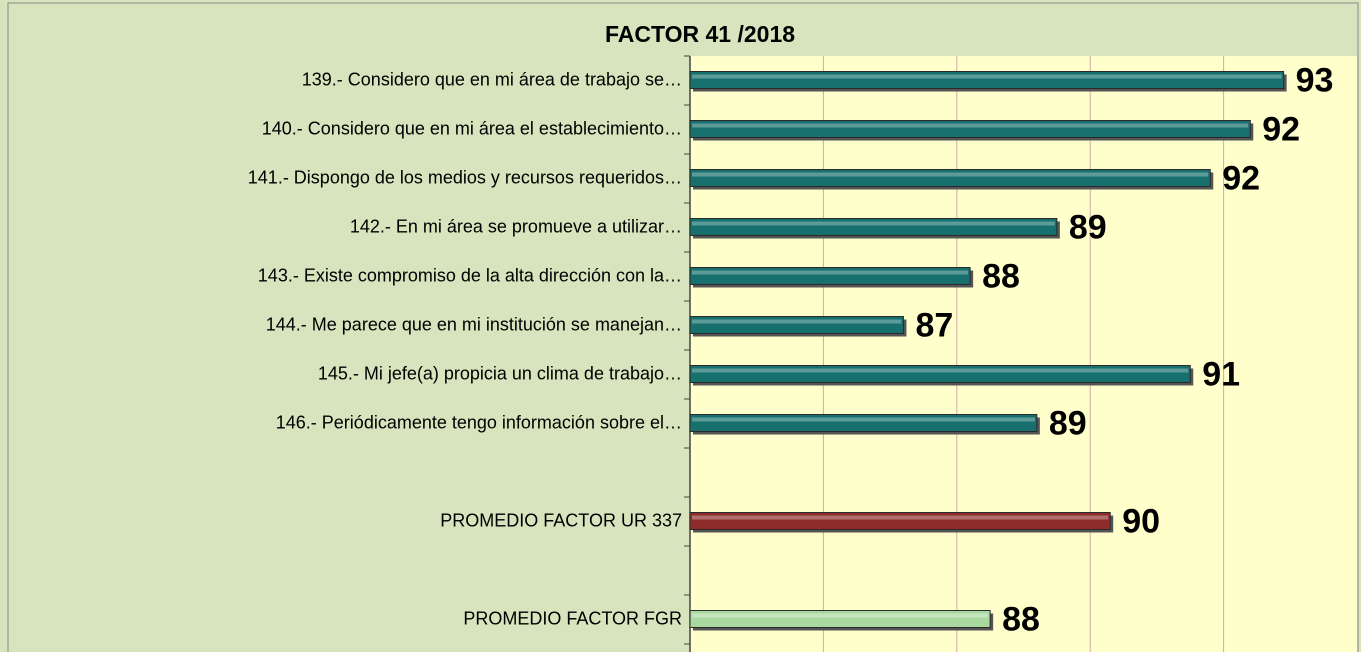 The height and width of the screenshot is (652, 1361). Describe the element at coordinates (561, 520) in the screenshot. I see `y-tick-label: PROMEDIO FACTOR UR 337` at that location.